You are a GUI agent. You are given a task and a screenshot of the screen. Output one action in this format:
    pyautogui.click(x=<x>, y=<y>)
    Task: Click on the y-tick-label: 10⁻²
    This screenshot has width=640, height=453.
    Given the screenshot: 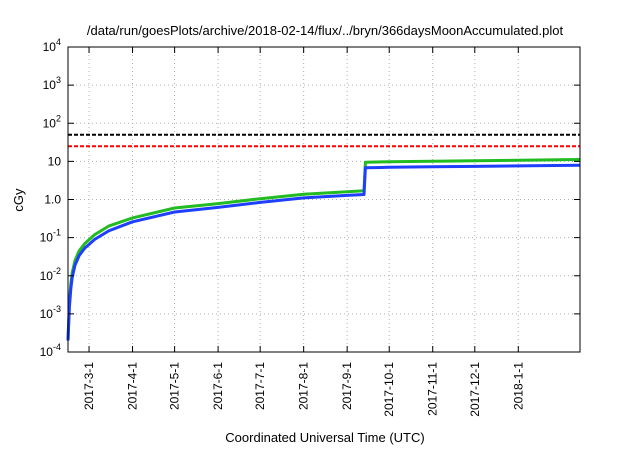 What is the action you would take?
    pyautogui.click(x=50, y=274)
    